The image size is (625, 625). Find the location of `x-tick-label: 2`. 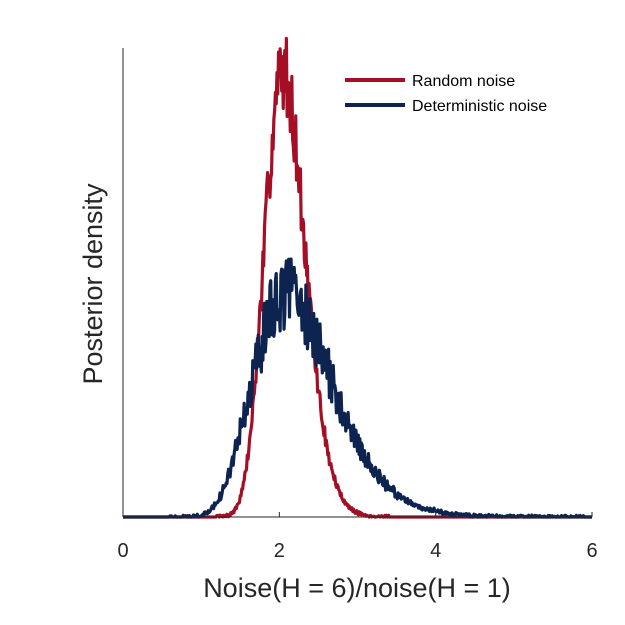

x-tick-label: 2 is located at coordinates (279, 551).